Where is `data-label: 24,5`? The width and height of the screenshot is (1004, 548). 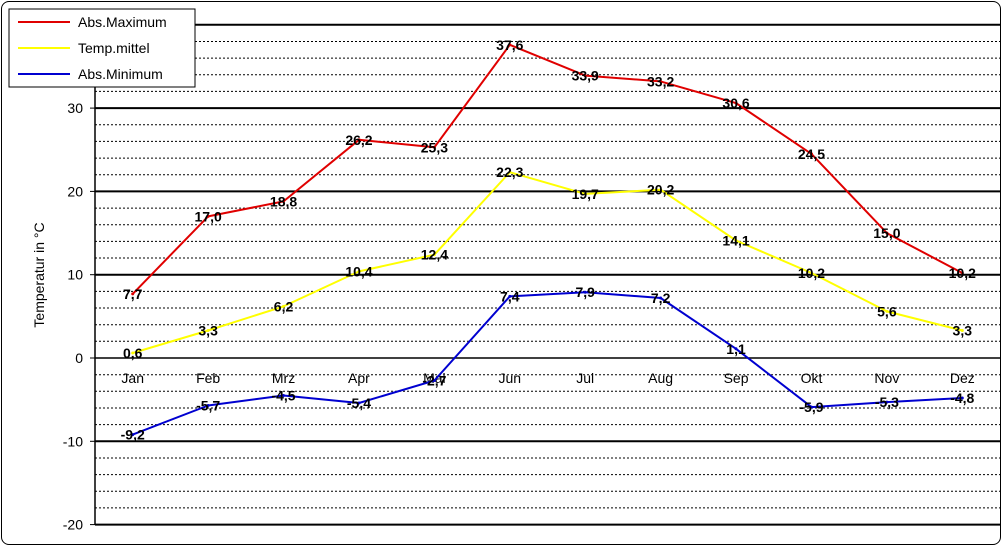 data-label: 24,5 is located at coordinates (811, 154).